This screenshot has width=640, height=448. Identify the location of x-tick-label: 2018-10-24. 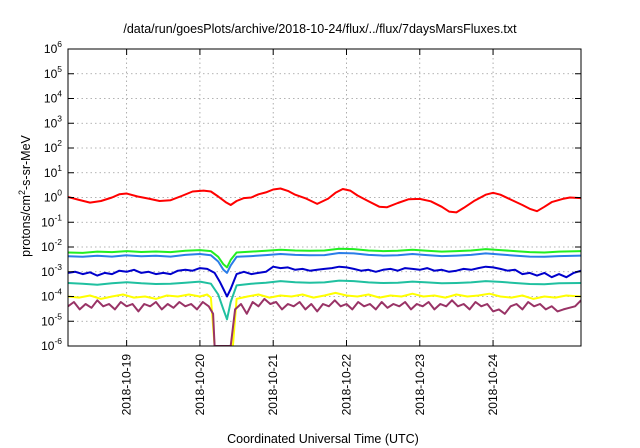
(493, 385).